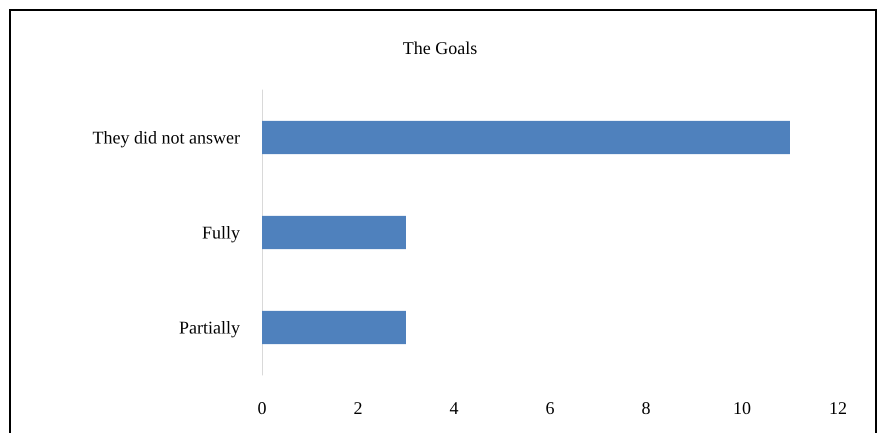 The image size is (880, 433). I want to click on x-tick-label: 2, so click(358, 408).